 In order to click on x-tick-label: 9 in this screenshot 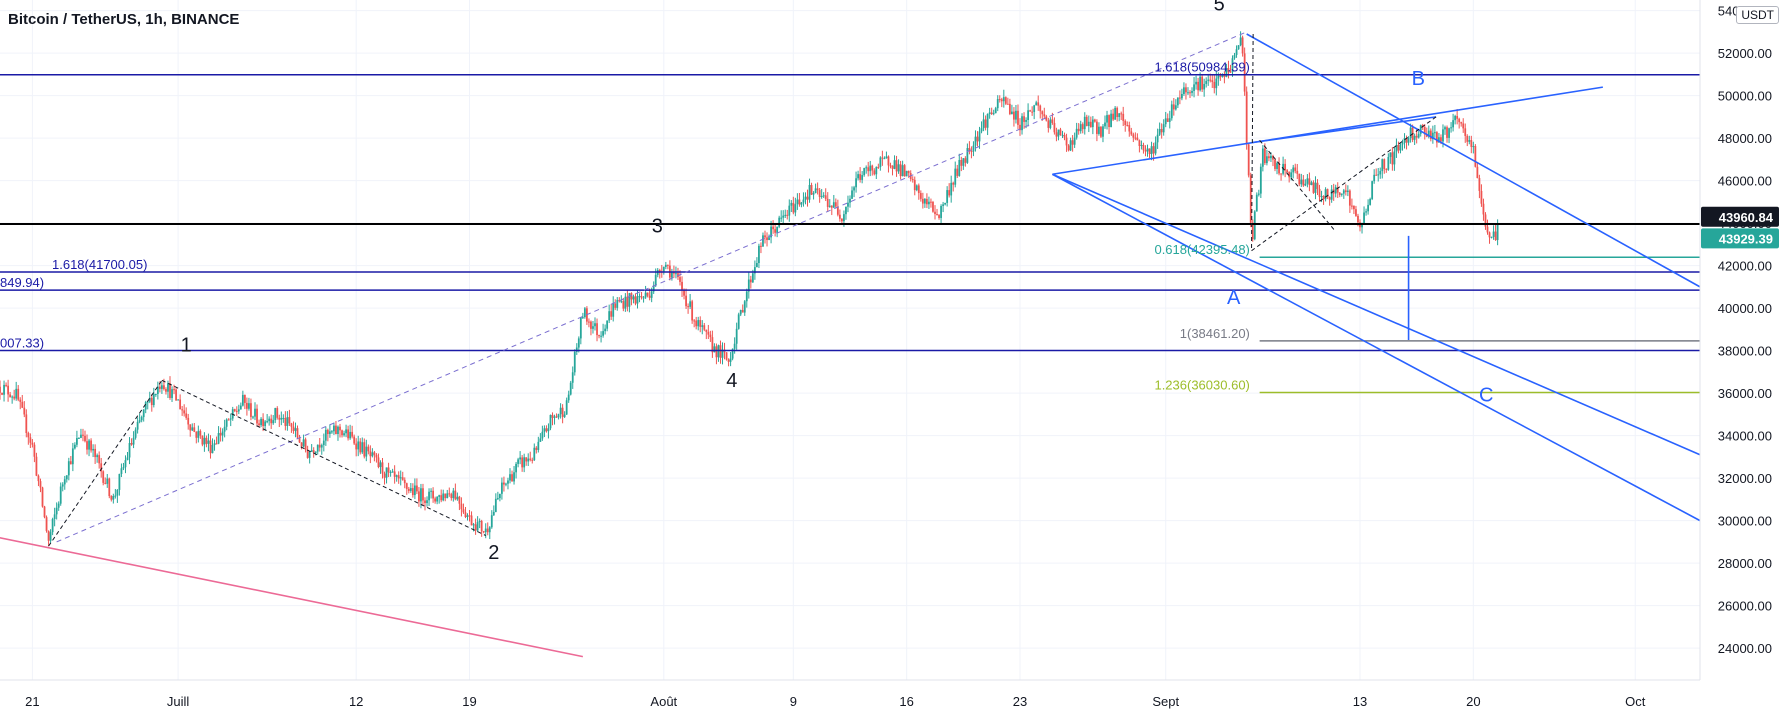, I will do `click(793, 701)`.